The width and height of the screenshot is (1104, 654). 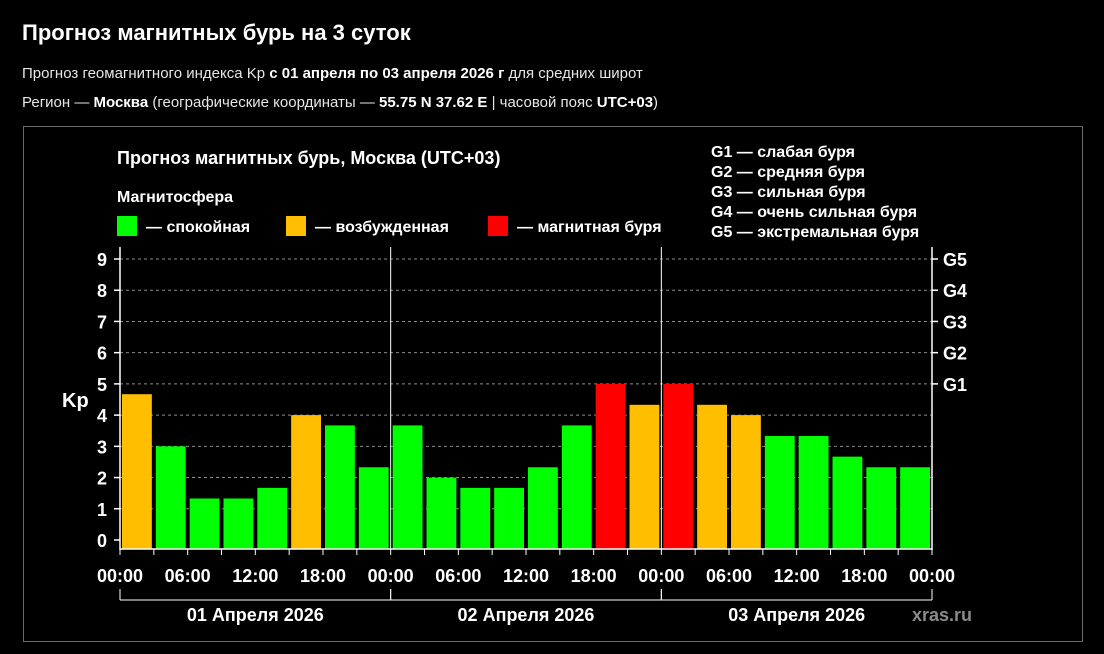 I want to click on tz-prefix: | часовой пояс, so click(x=542, y=102).